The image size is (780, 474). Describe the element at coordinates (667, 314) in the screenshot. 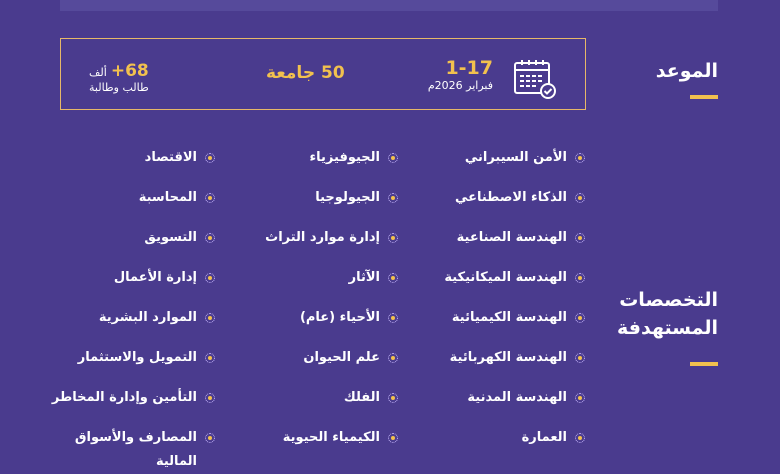

I see `majors-heading: التخصصات المستهدفة` at that location.